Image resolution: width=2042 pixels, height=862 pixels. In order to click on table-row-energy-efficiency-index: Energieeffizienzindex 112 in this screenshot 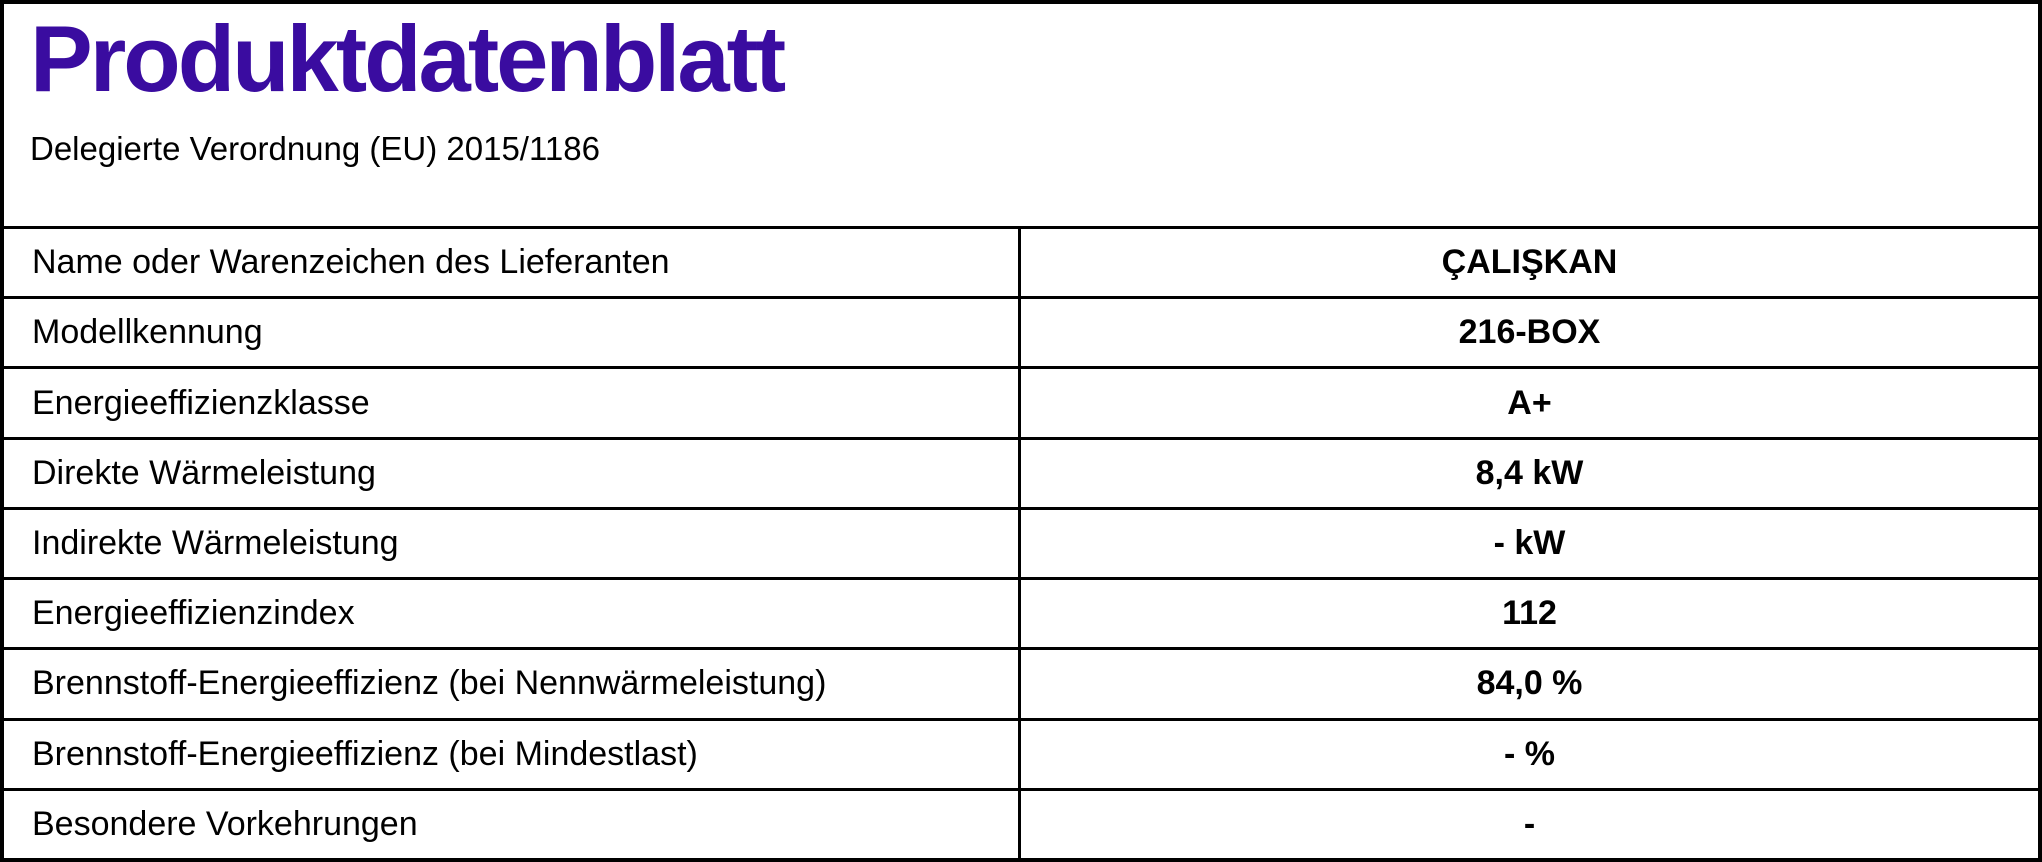, I will do `click(1021, 615)`.